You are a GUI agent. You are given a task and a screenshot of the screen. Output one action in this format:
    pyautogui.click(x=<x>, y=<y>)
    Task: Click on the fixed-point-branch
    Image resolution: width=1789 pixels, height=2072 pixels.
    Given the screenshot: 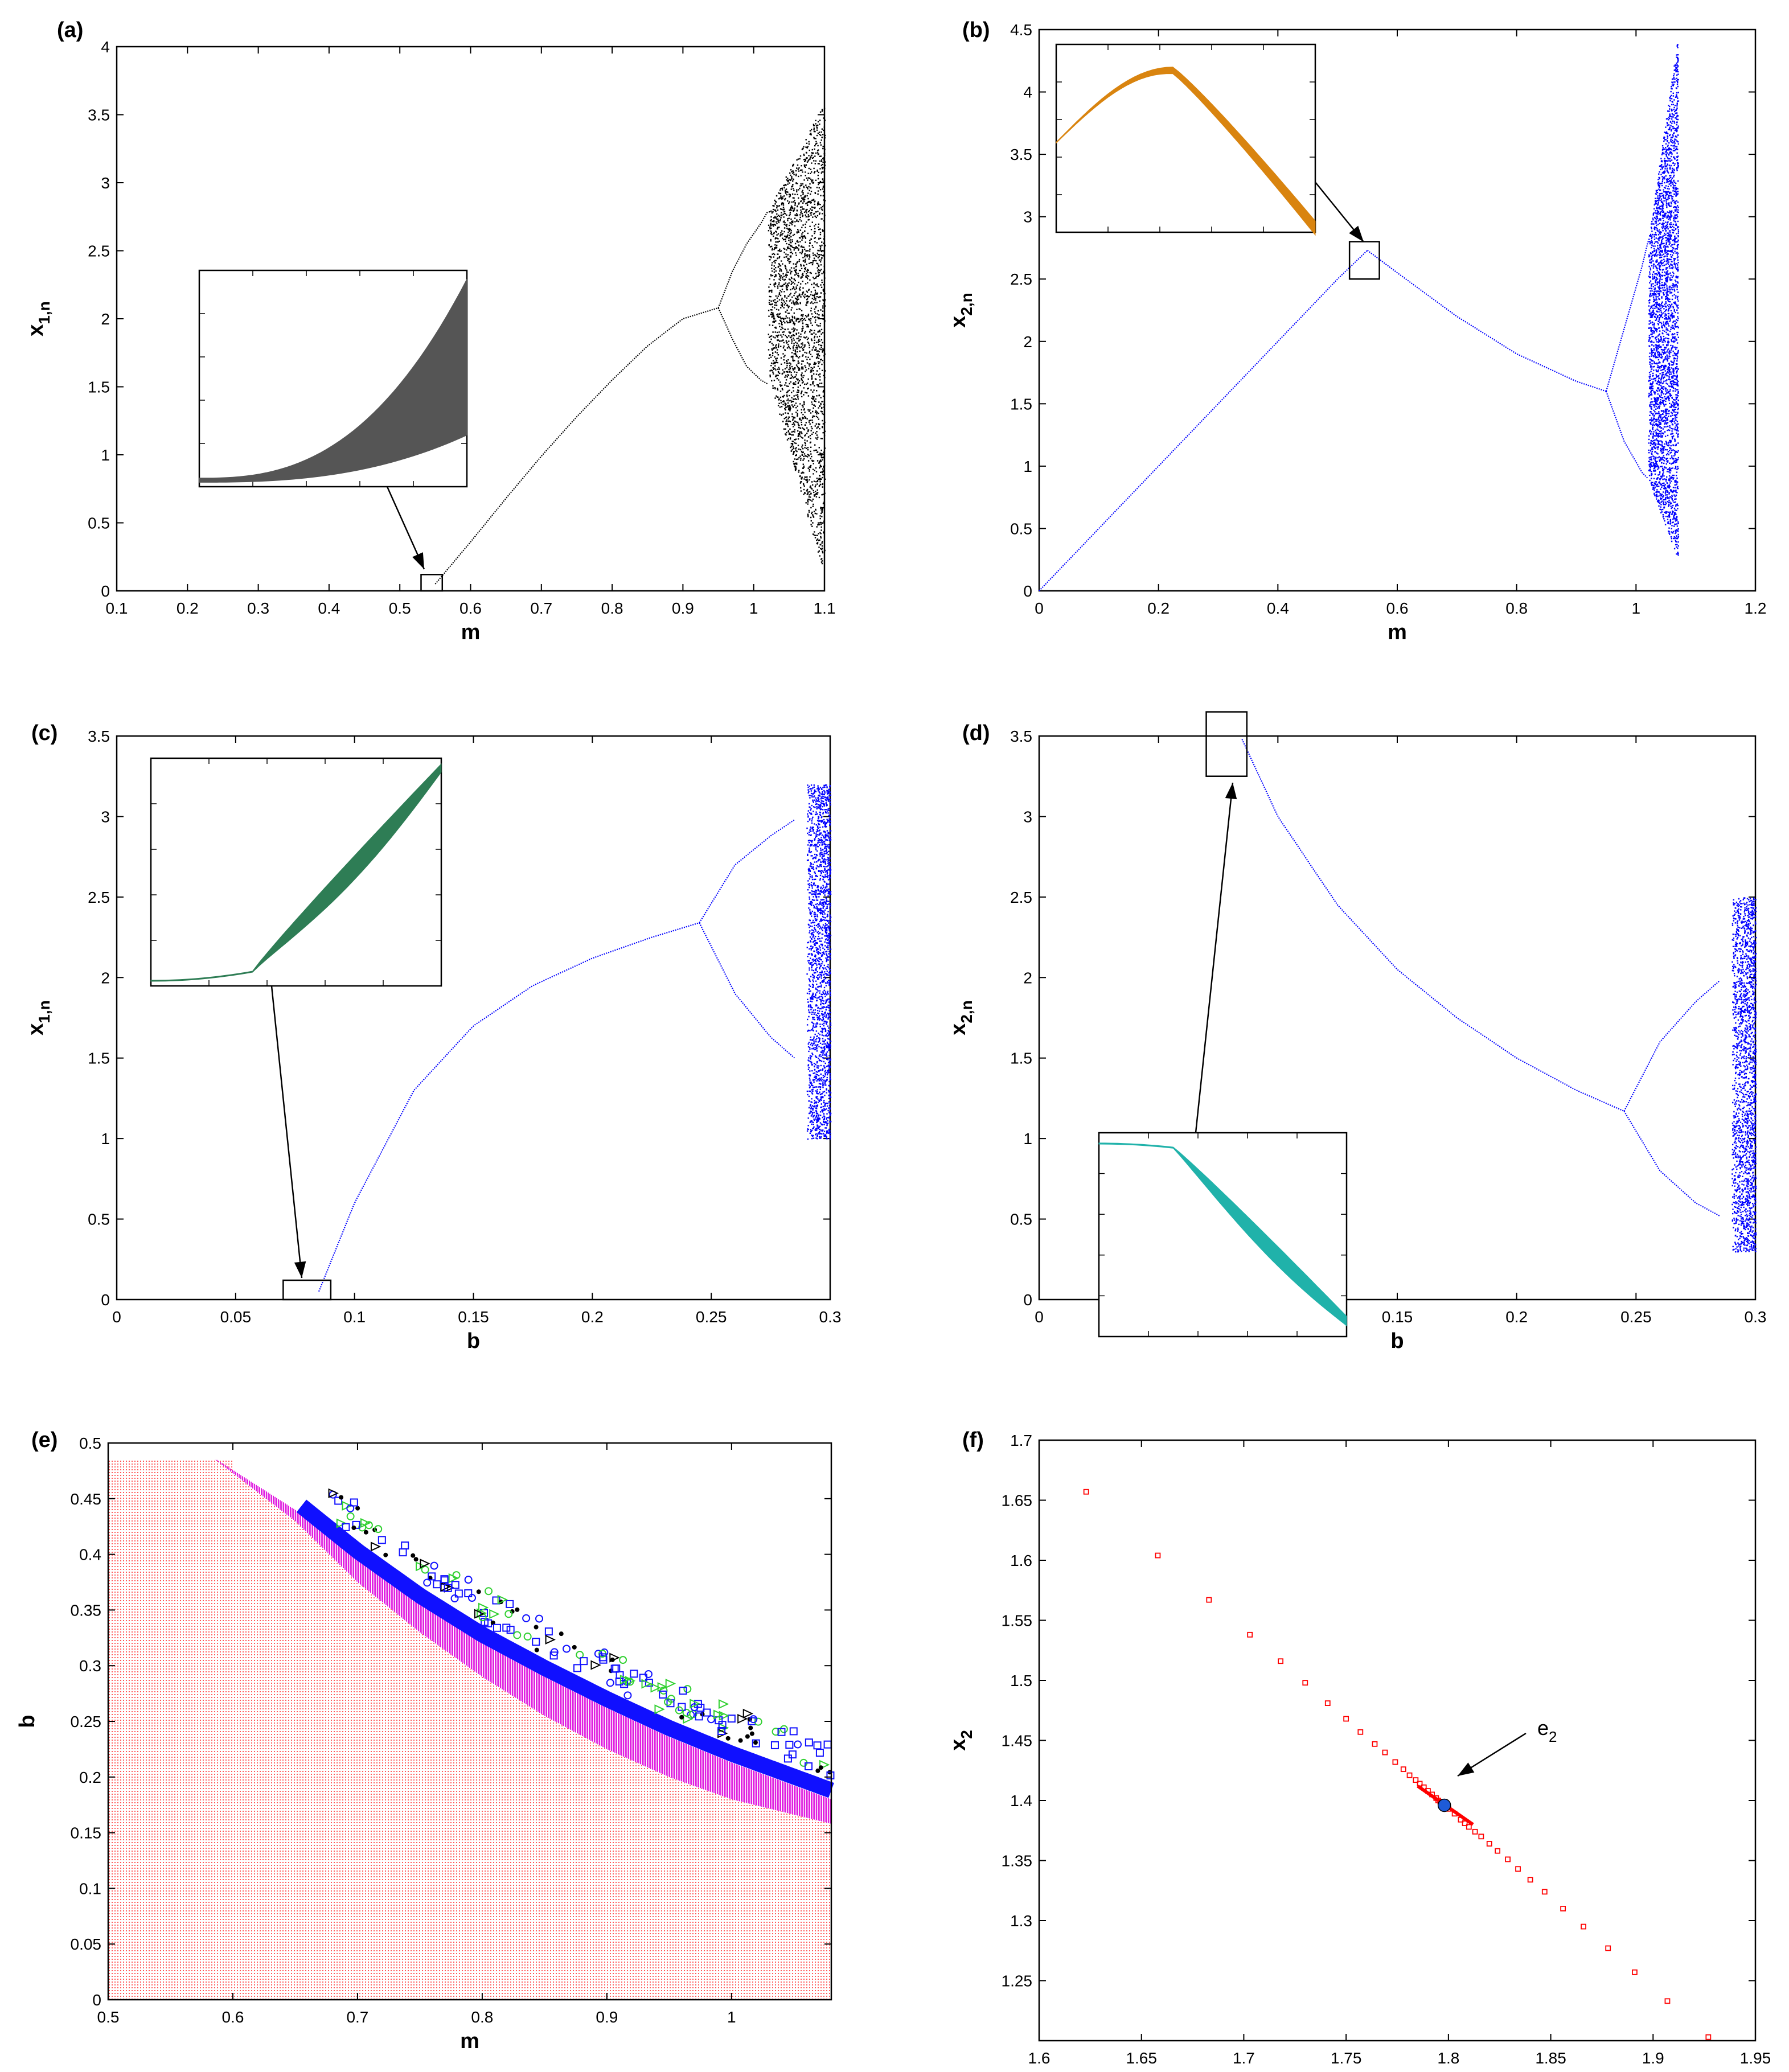 What is the action you would take?
    pyautogui.click(x=509, y=1107)
    